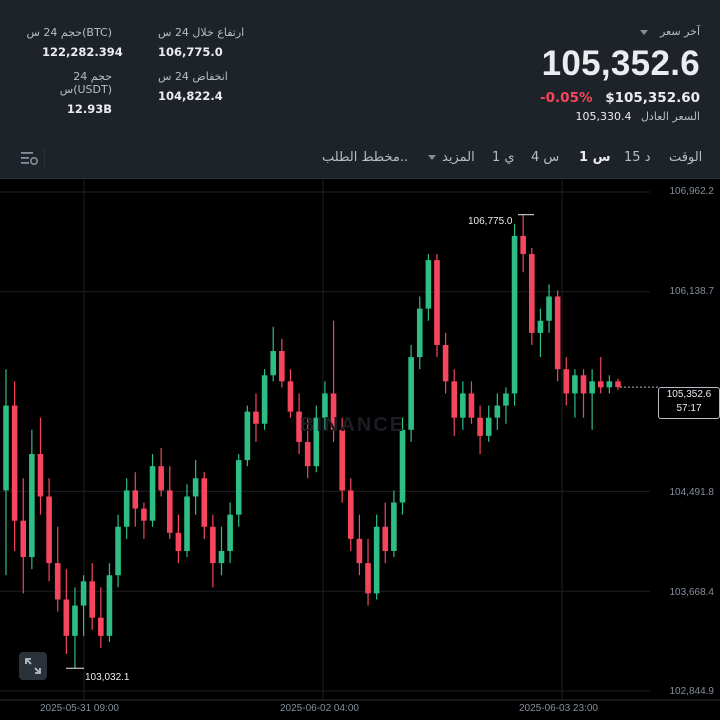 Image resolution: width=720 pixels, height=720 pixels. What do you see at coordinates (692, 191) in the screenshot?
I see `y-tick-label: 106,962.2` at bounding box center [692, 191].